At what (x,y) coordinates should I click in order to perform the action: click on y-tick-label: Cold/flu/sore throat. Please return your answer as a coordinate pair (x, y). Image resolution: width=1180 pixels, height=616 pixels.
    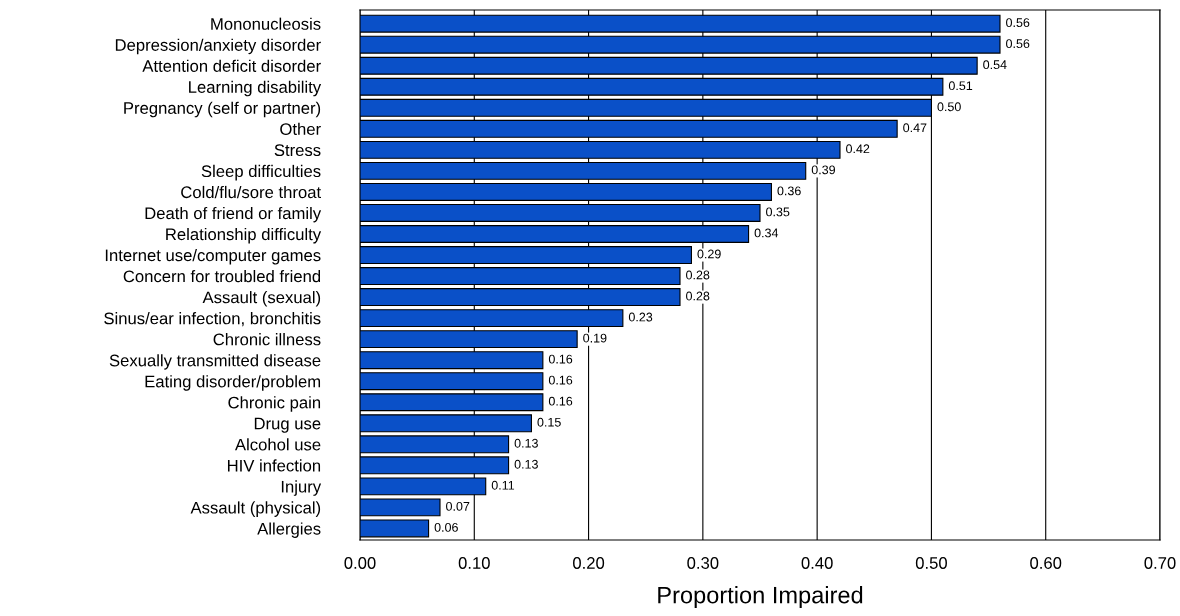
    Looking at the image, I should click on (251, 192).